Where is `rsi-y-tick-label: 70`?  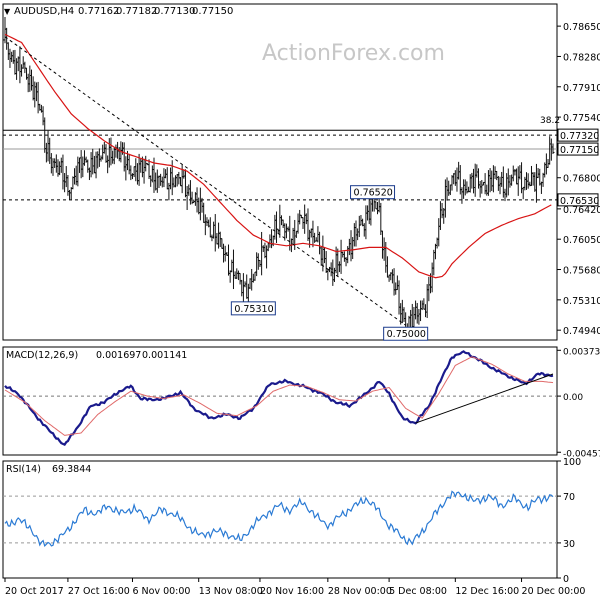 rsi-y-tick-label: 70 is located at coordinates (569, 497).